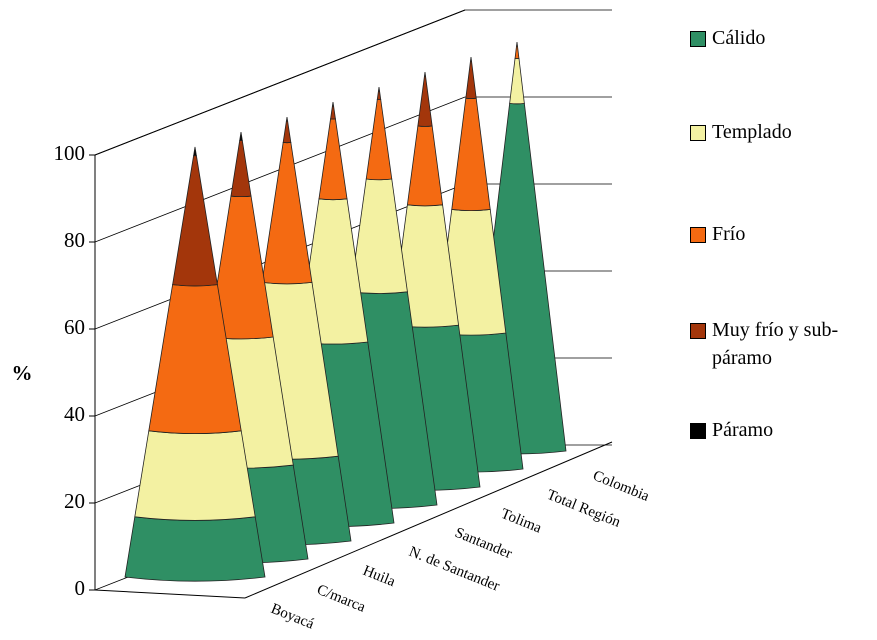 Image resolution: width=877 pixels, height=640 pixels. I want to click on x-tick-label: Colombia, so click(621, 486).